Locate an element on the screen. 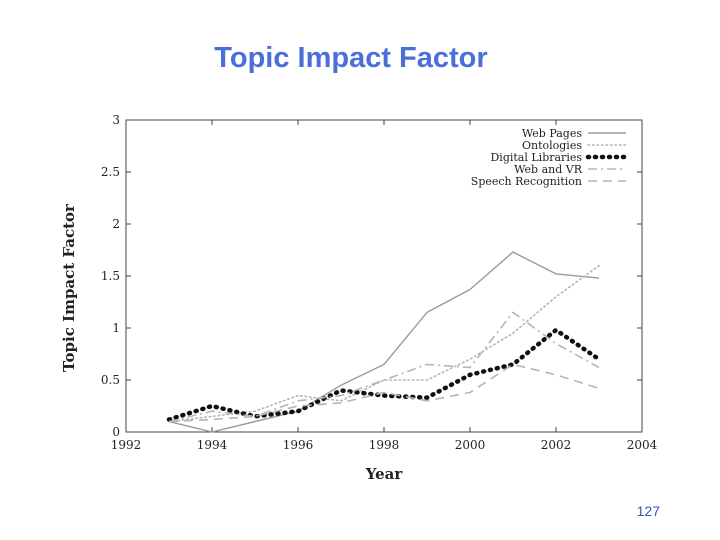 The height and width of the screenshot is (540, 720). y-tick-label: 0.5 is located at coordinates (110, 380).